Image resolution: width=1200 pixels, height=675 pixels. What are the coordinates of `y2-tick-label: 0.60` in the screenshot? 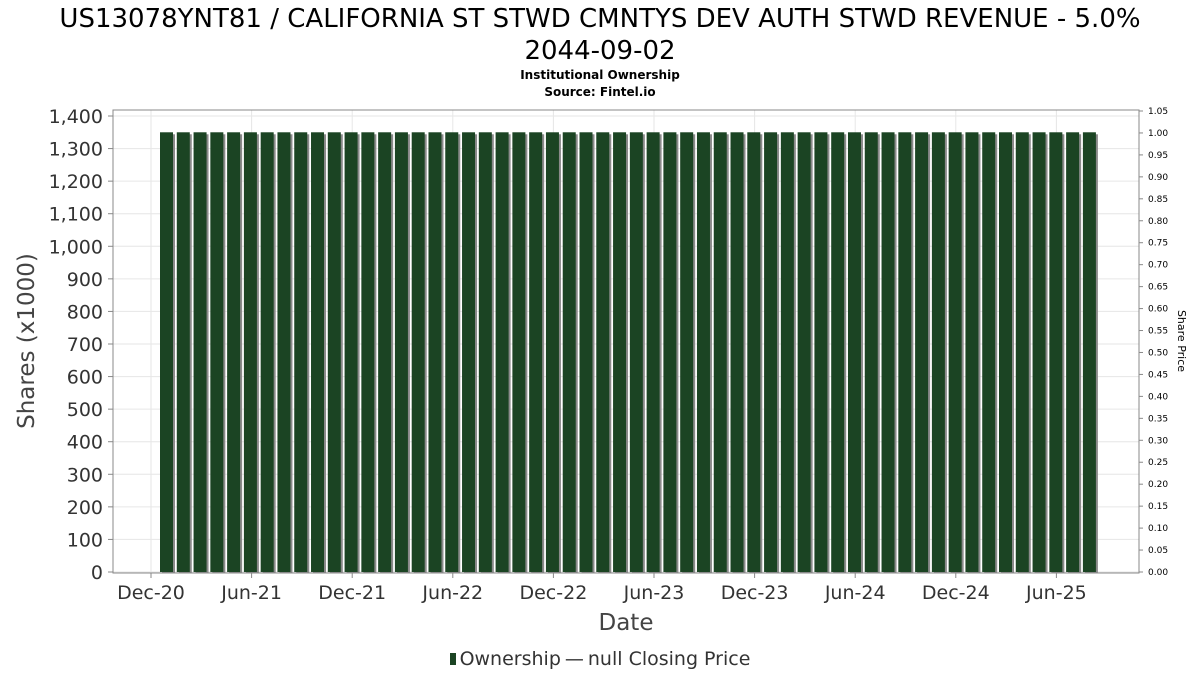 It's located at (1158, 310).